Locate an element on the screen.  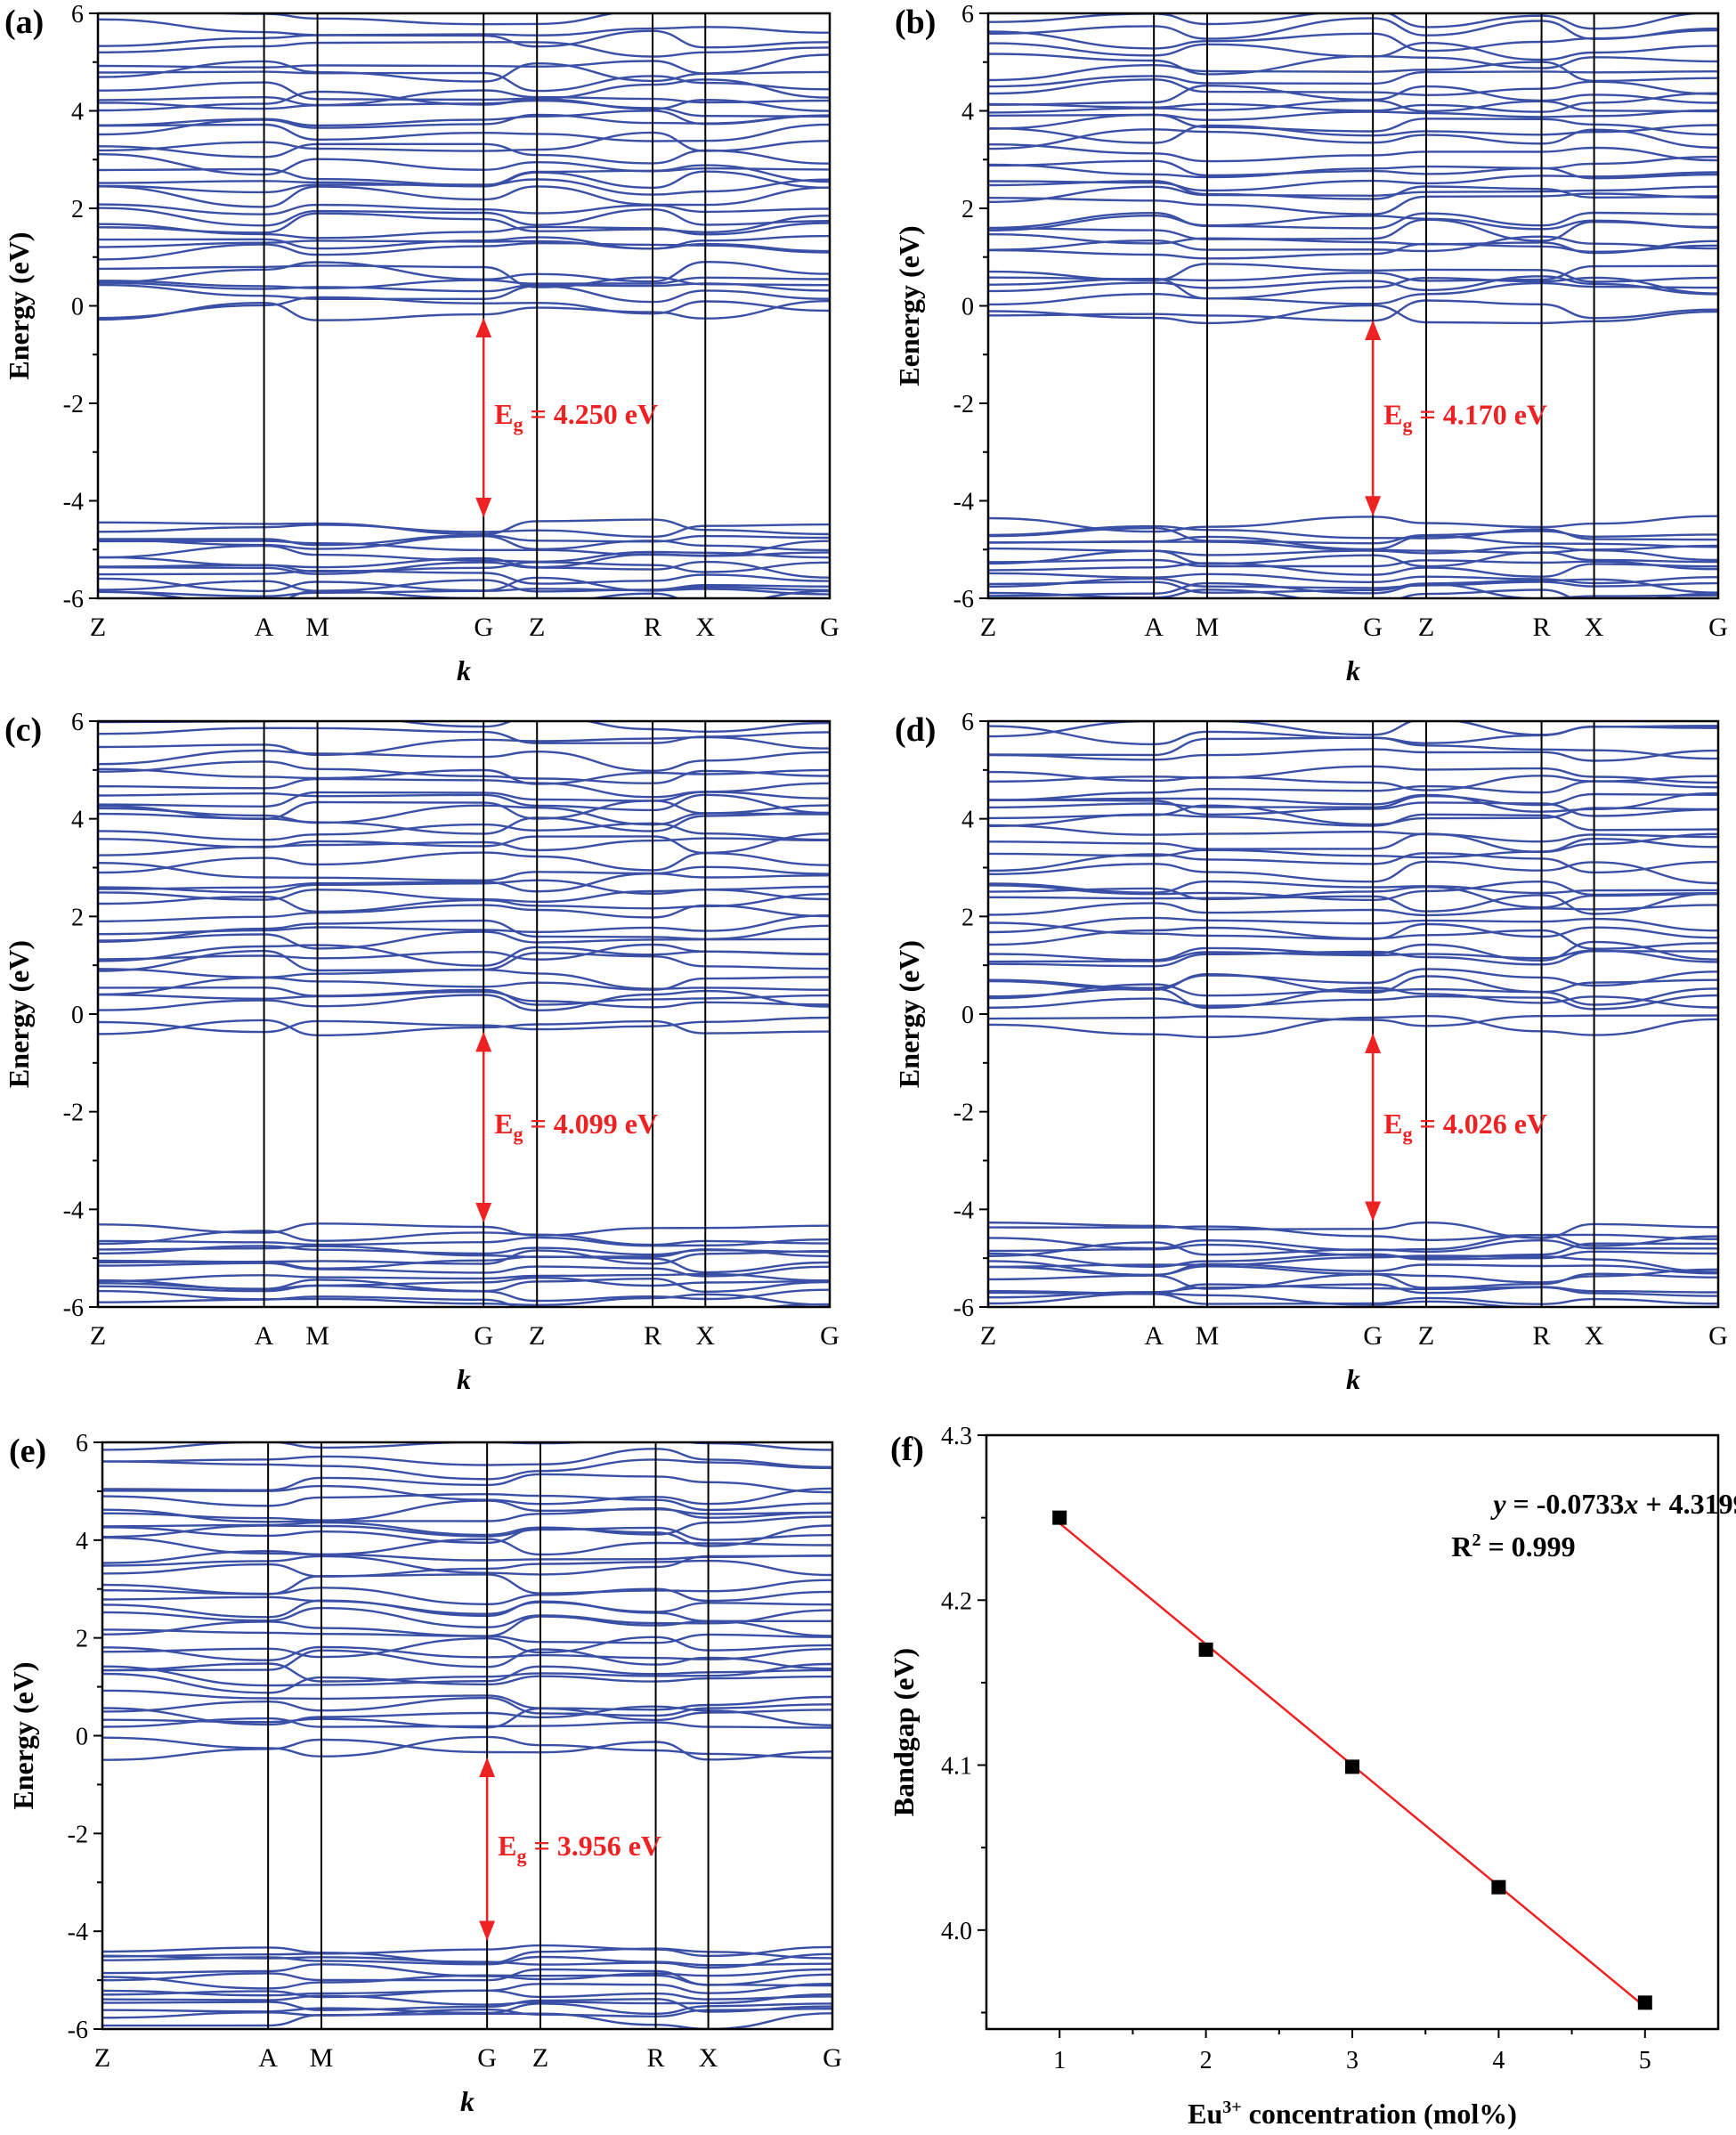
y-tick-label: 4.0 is located at coordinates (956, 1931).